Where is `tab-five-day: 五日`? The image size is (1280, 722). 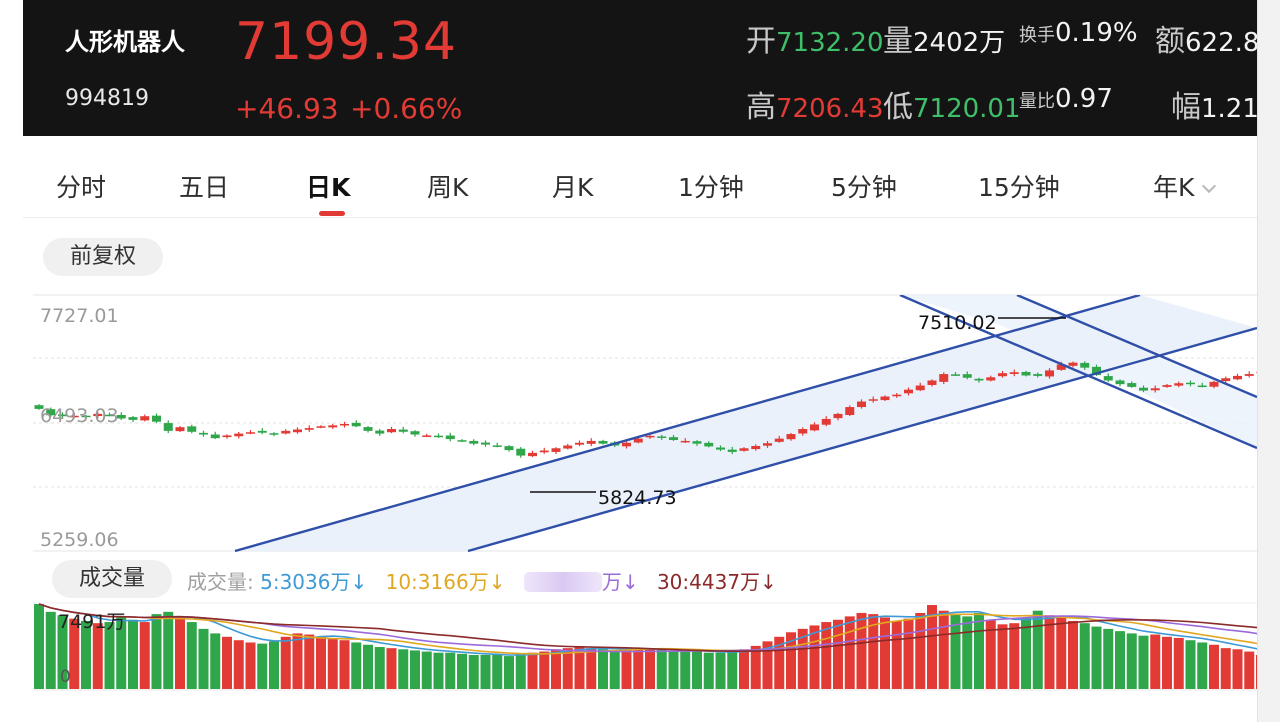
tab-five-day: 五日 is located at coordinates (204, 187).